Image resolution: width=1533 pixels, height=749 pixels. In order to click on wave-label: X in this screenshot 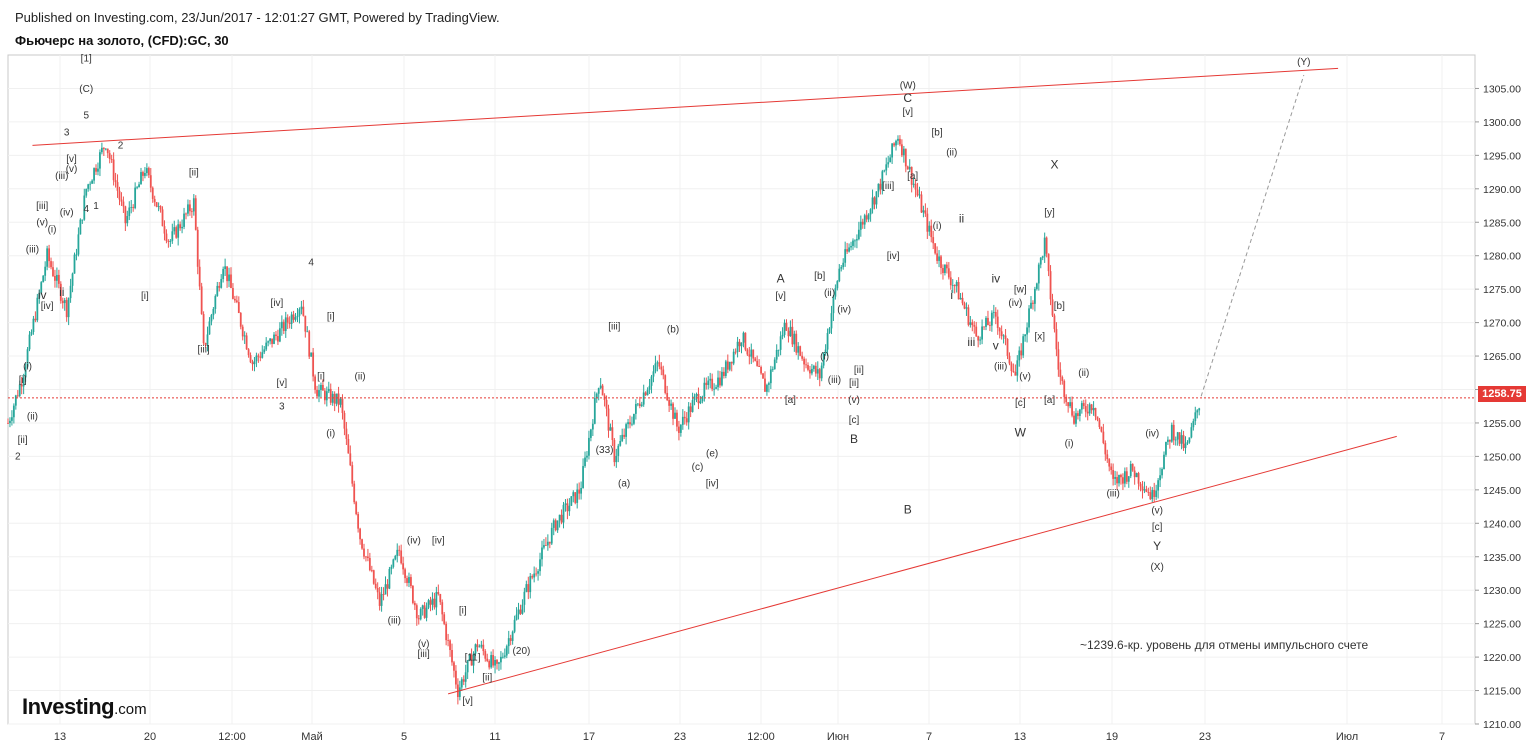, I will do `click(1054, 165)`.